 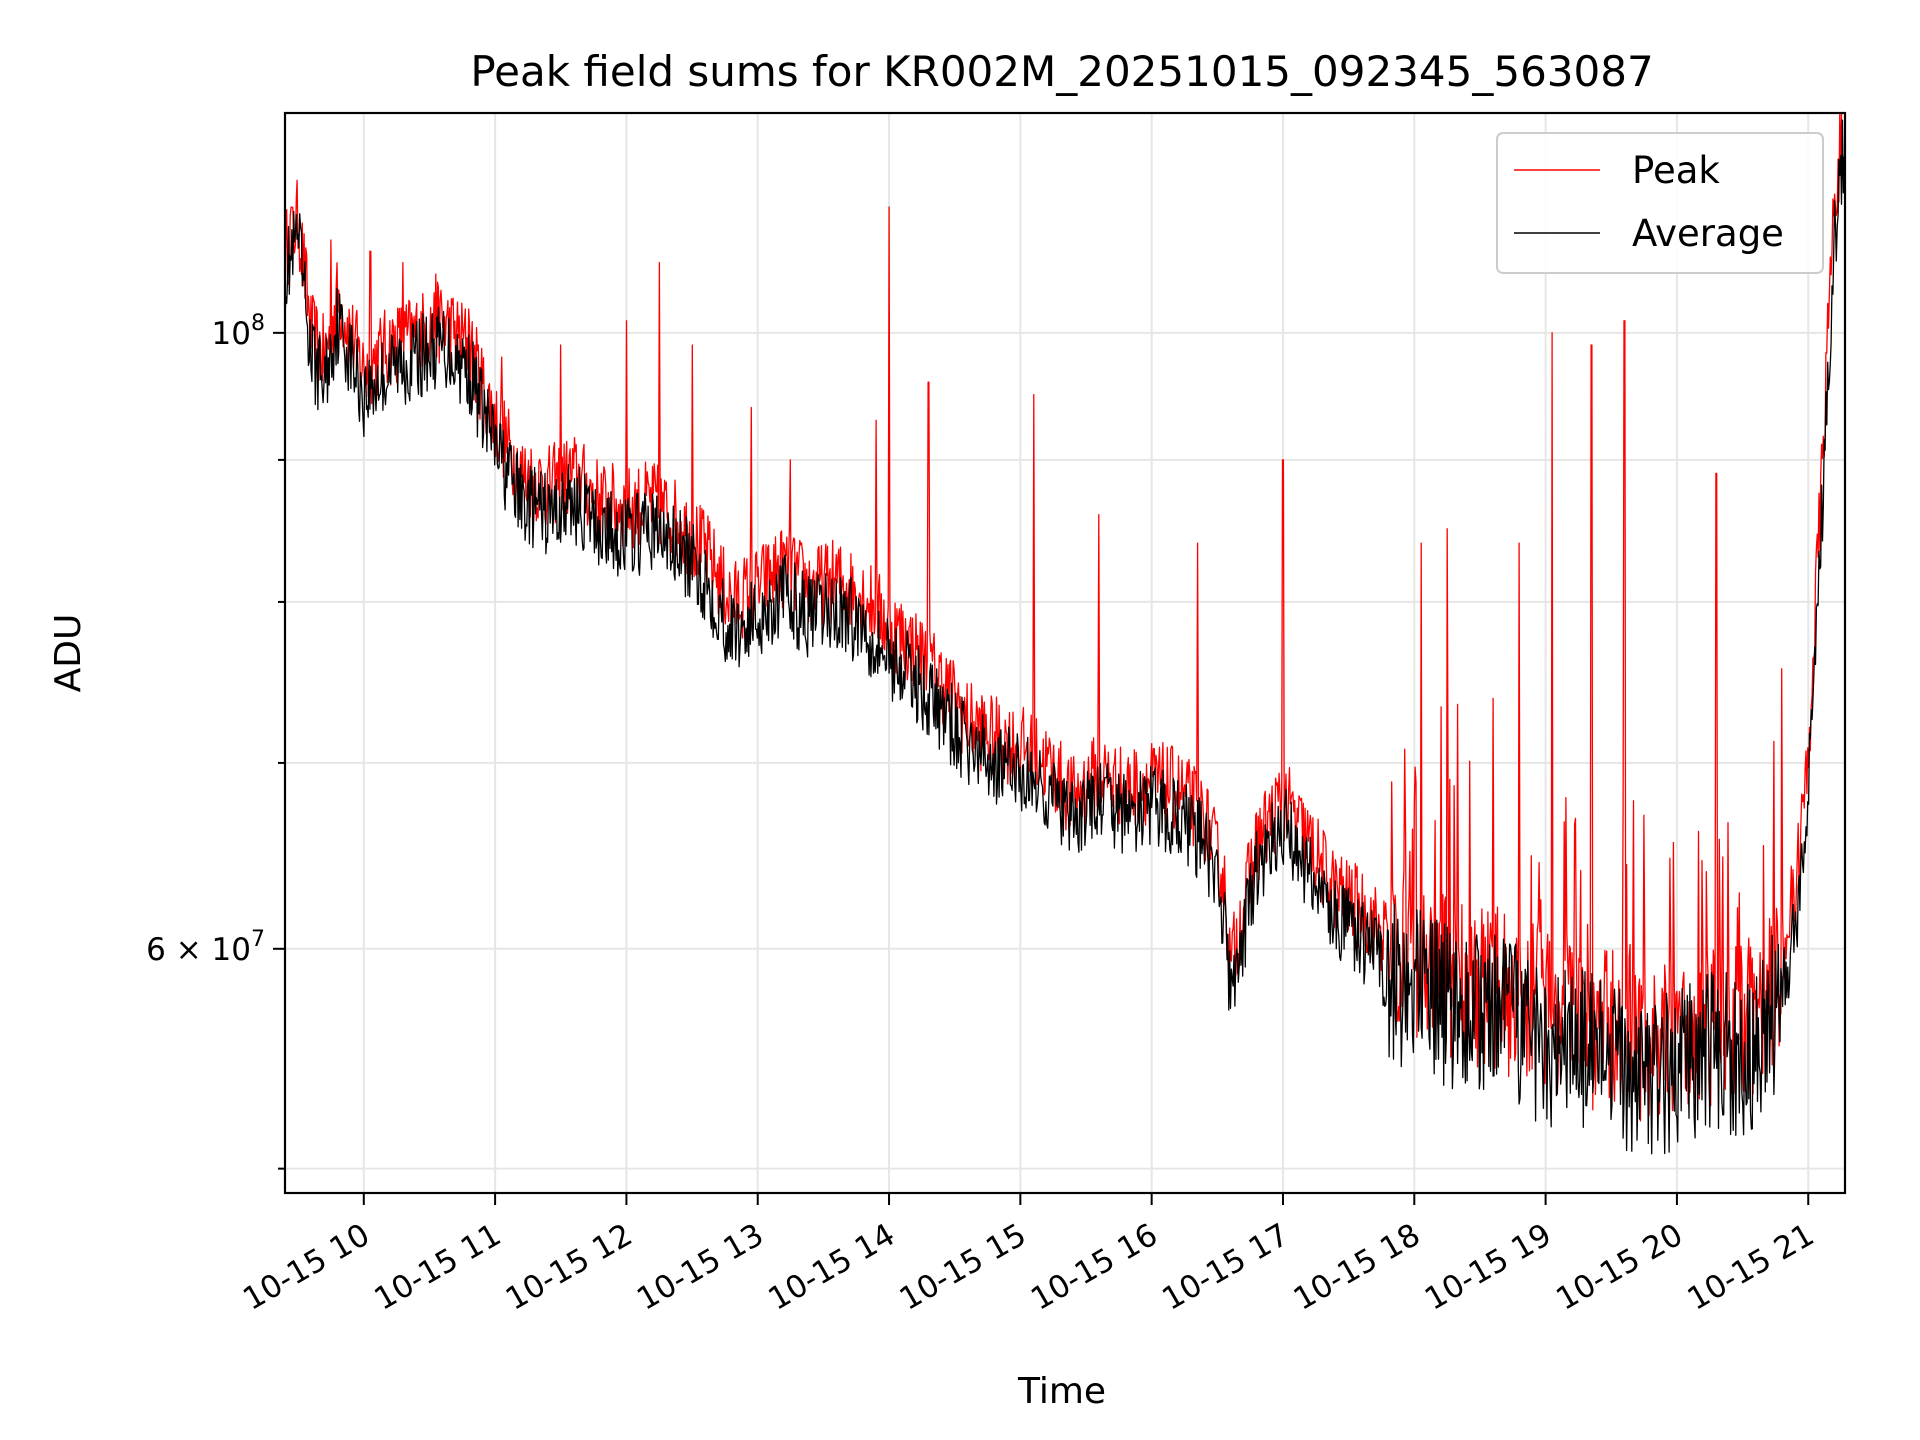 What do you see at coordinates (1488, 1267) in the screenshot?
I see `x-tick-label: 10-15 19` at bounding box center [1488, 1267].